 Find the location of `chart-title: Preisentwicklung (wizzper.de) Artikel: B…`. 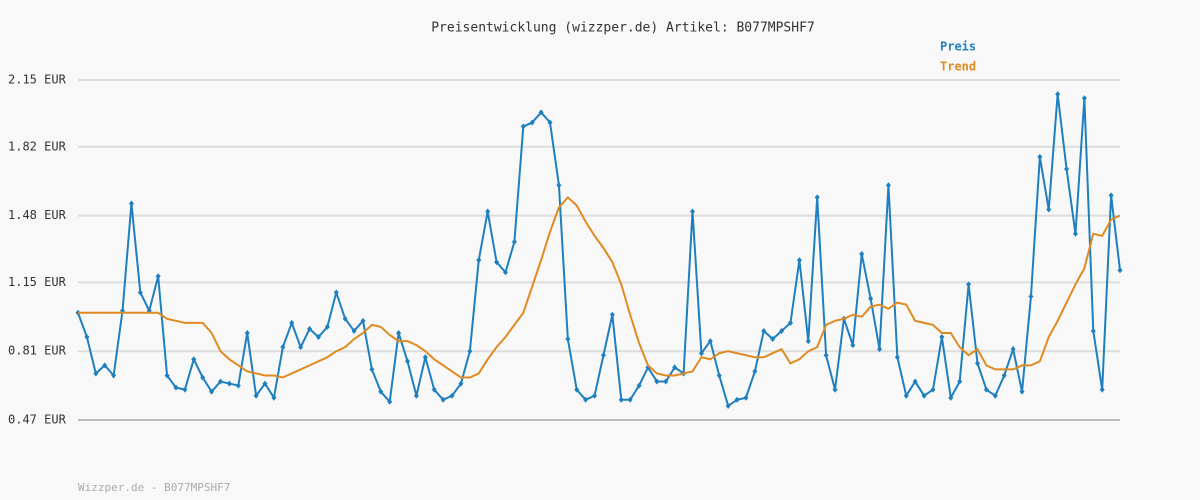

chart-title: Preisentwicklung (wizzper.de) Artikel: B… is located at coordinates (623, 28).